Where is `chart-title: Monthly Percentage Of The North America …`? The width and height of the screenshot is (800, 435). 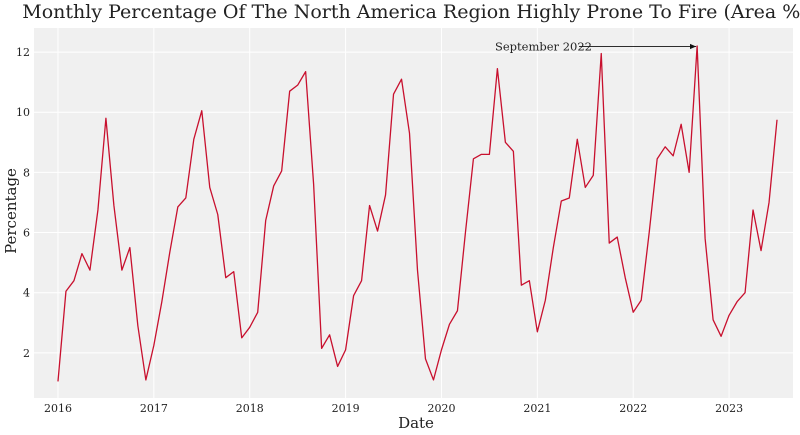 chart-title: Monthly Percentage Of The North America … is located at coordinates (411, 12).